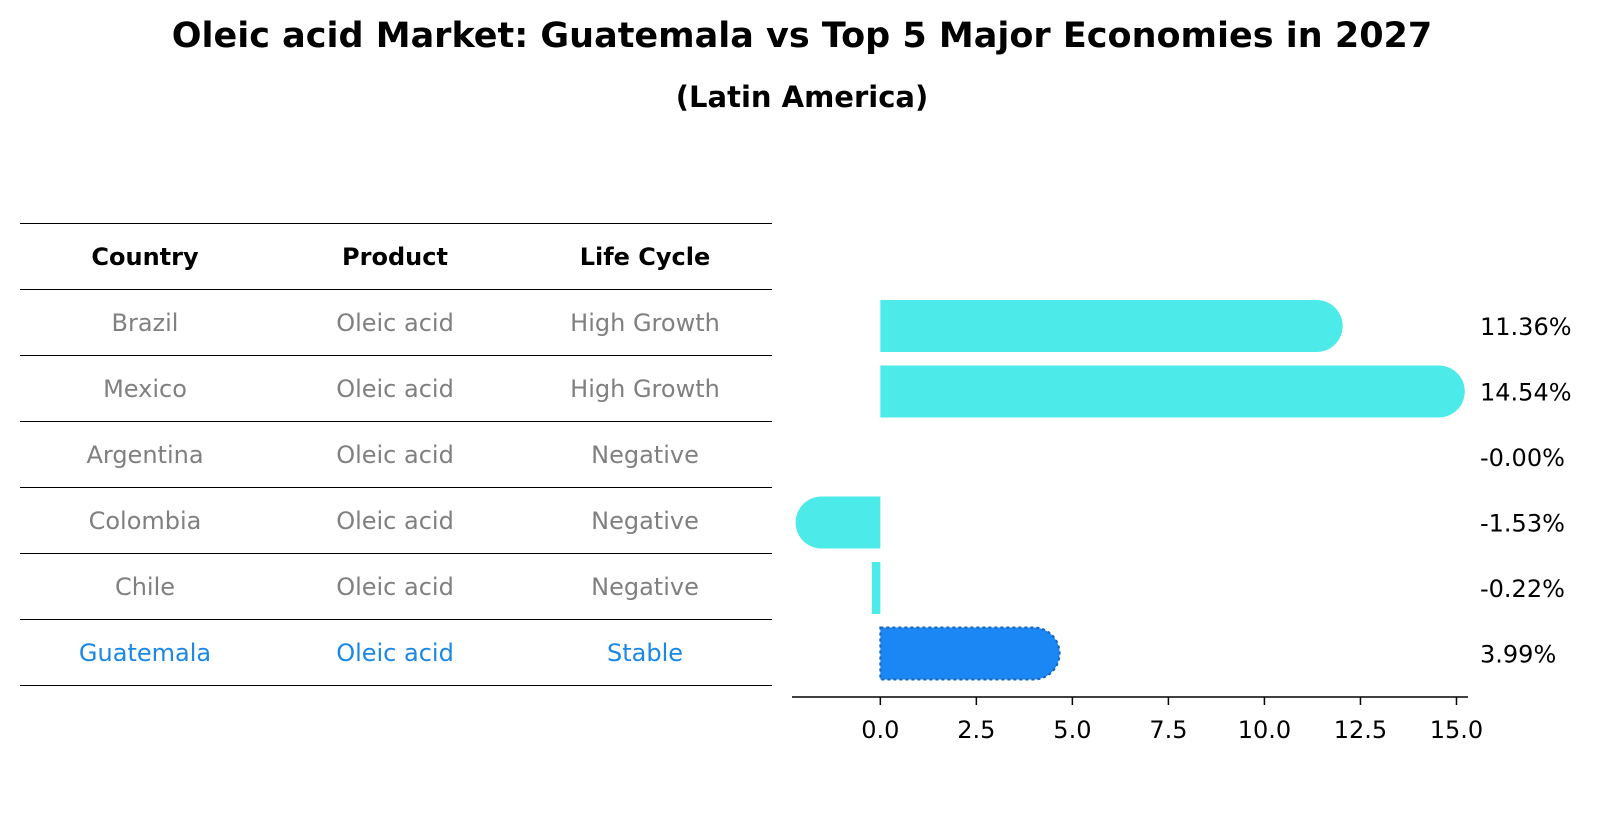 This screenshot has height=823, width=1604. Describe the element at coordinates (145, 257) in the screenshot. I see `header-country: Country` at that location.